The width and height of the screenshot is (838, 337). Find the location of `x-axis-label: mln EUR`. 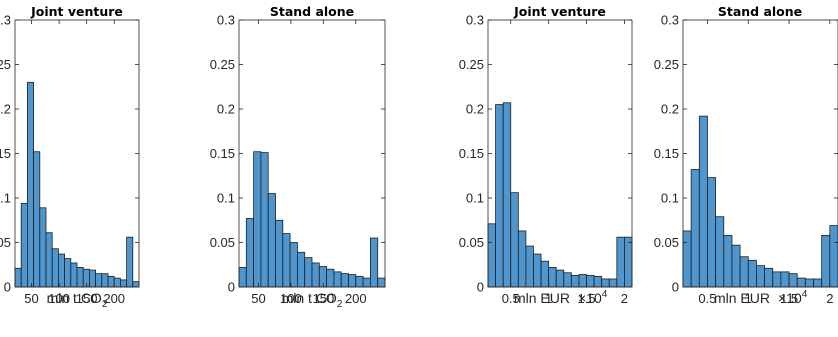

x-axis-label: mln EUR is located at coordinates (542, 298).